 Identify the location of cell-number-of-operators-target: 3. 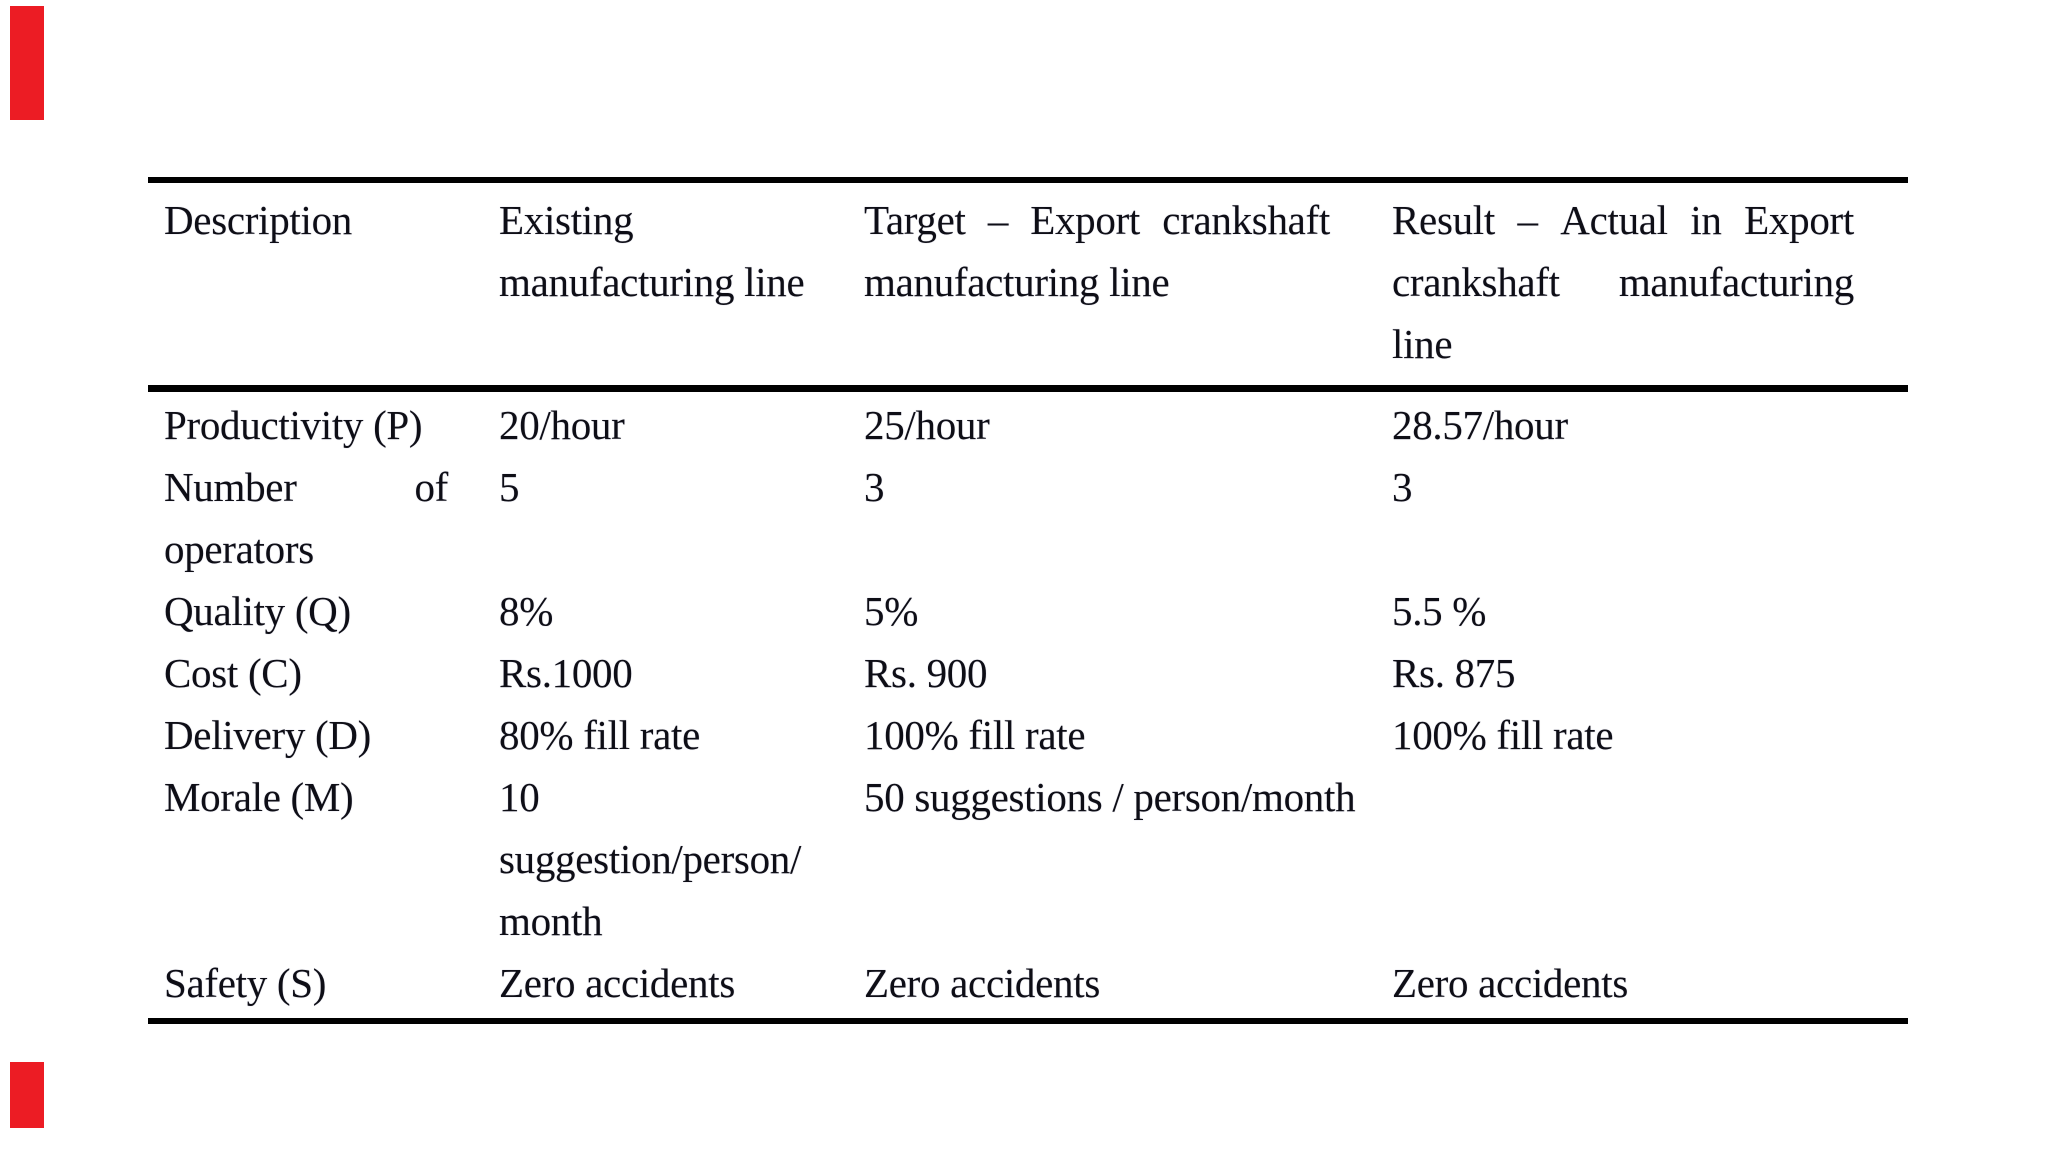
(1118, 518).